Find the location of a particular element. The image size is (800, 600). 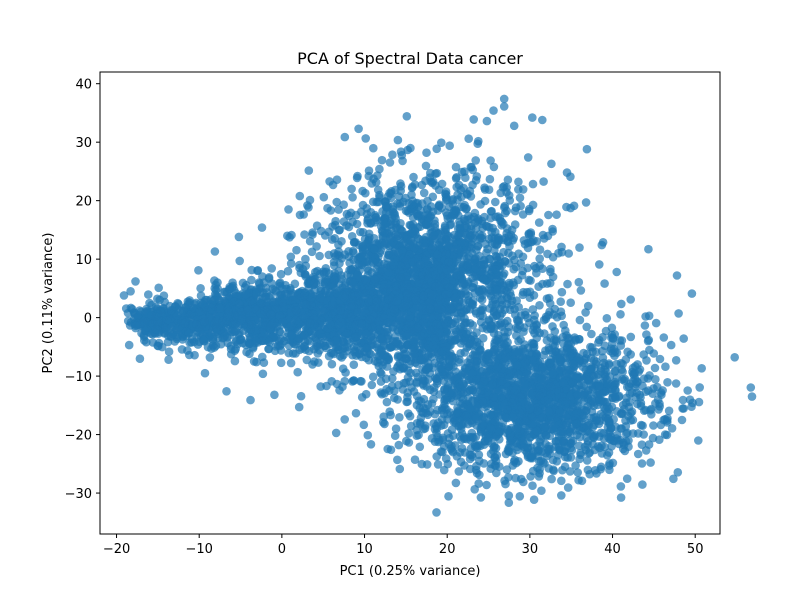

chart-title: PCA of Spectral Data cancer is located at coordinates (410, 58).